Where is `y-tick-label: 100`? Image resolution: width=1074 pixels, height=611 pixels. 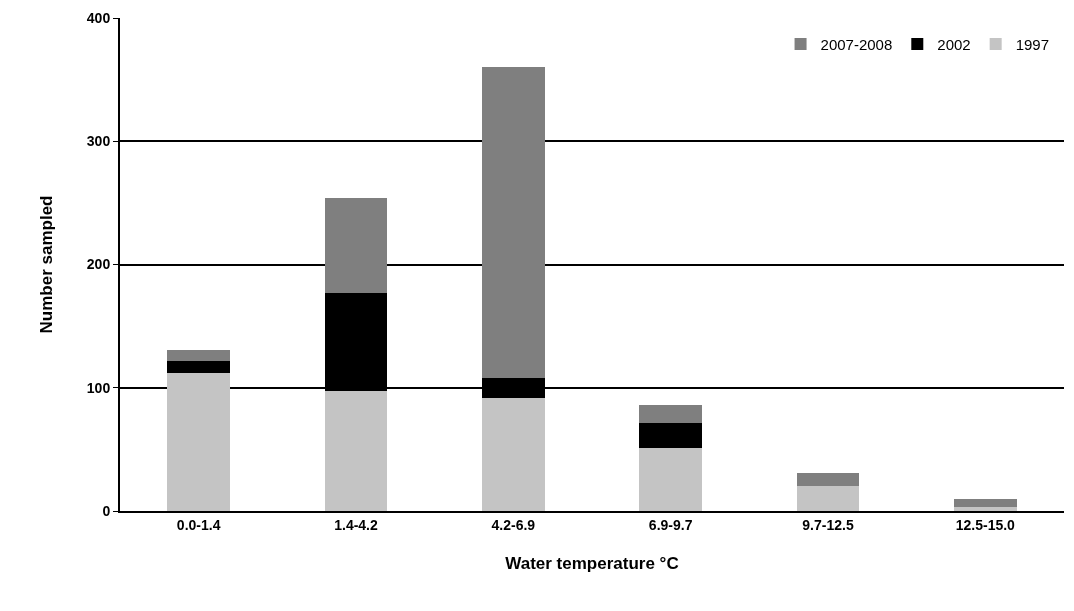 y-tick-label: 100 is located at coordinates (98, 387).